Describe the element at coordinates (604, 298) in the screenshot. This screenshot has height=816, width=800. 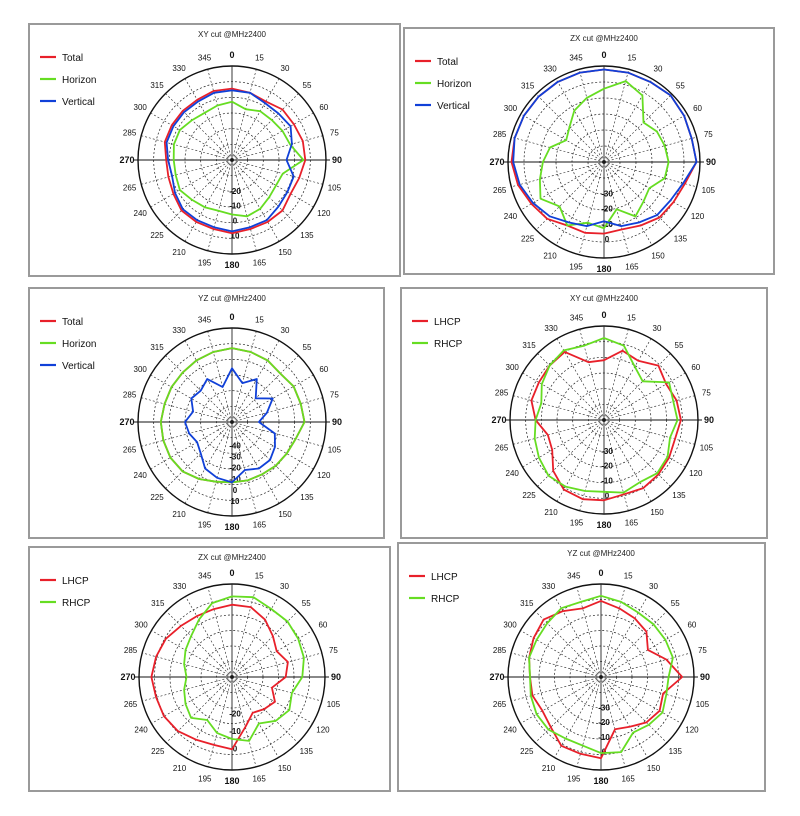
I see `chart-title: XY cut @MHz2400` at that location.